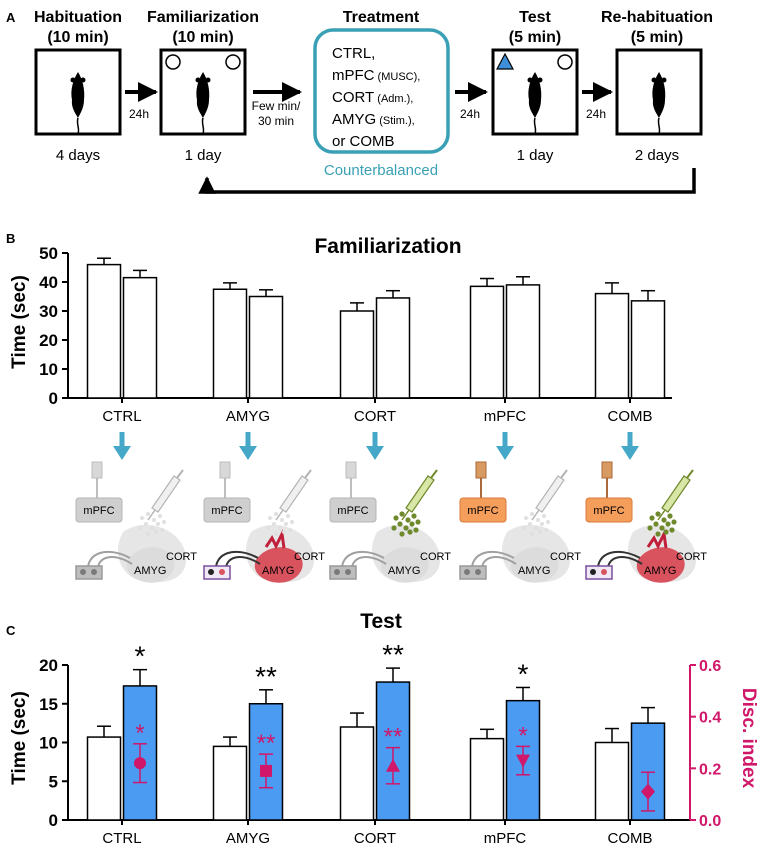 The image size is (765, 850). Describe the element at coordinates (630, 416) in the screenshot. I see `x-tick-label: COMB` at that location.